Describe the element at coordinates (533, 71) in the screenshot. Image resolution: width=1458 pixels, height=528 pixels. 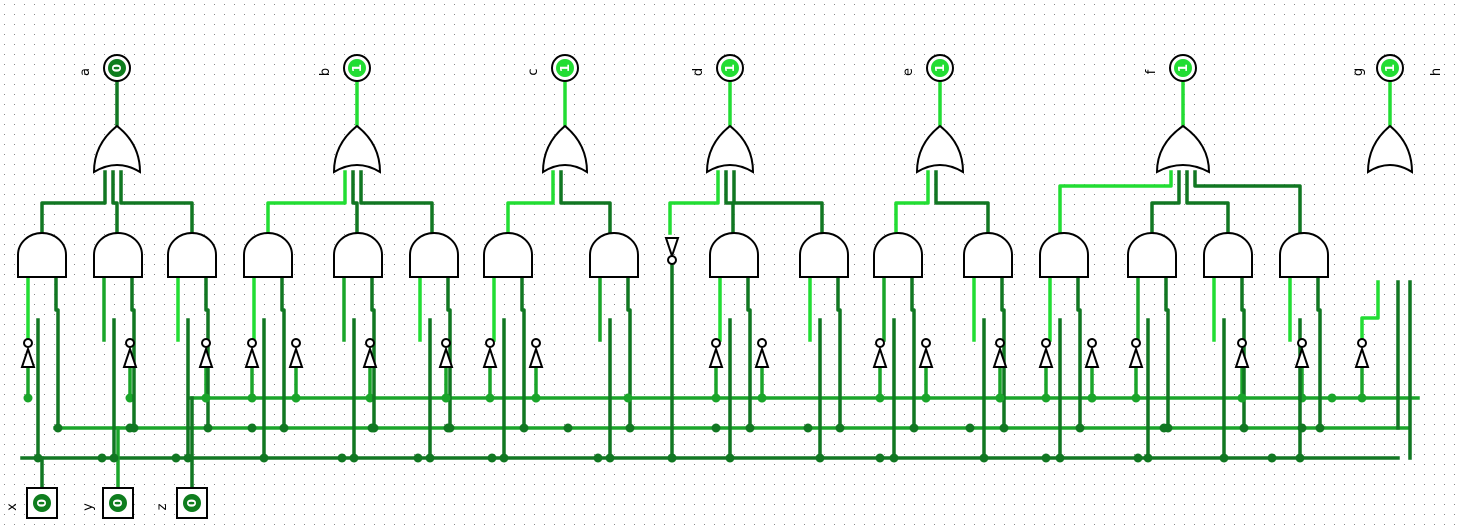
I see `output-pin-label: c` at that location.